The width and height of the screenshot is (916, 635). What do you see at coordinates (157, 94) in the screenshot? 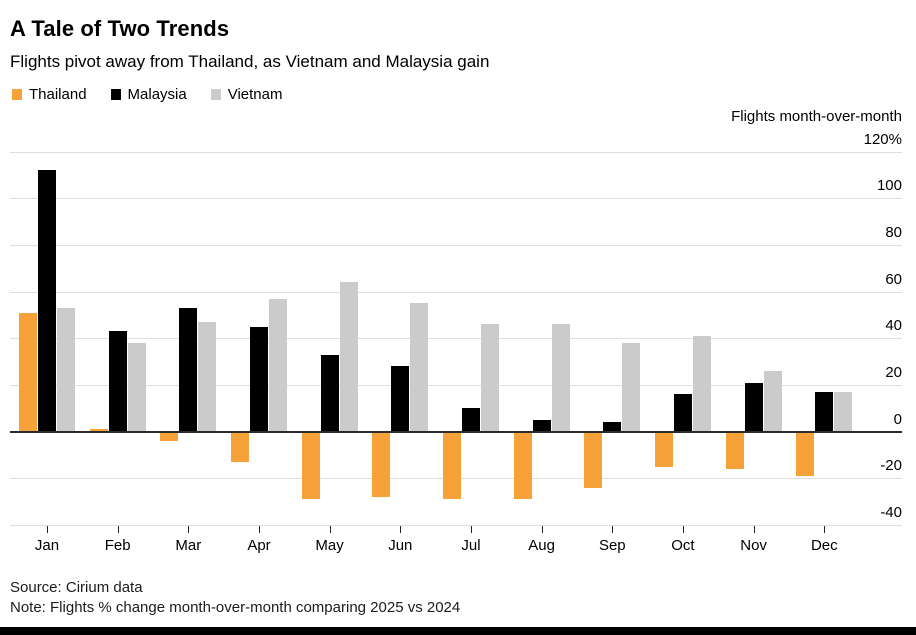
I see `legend-label: Malaysia` at bounding box center [157, 94].